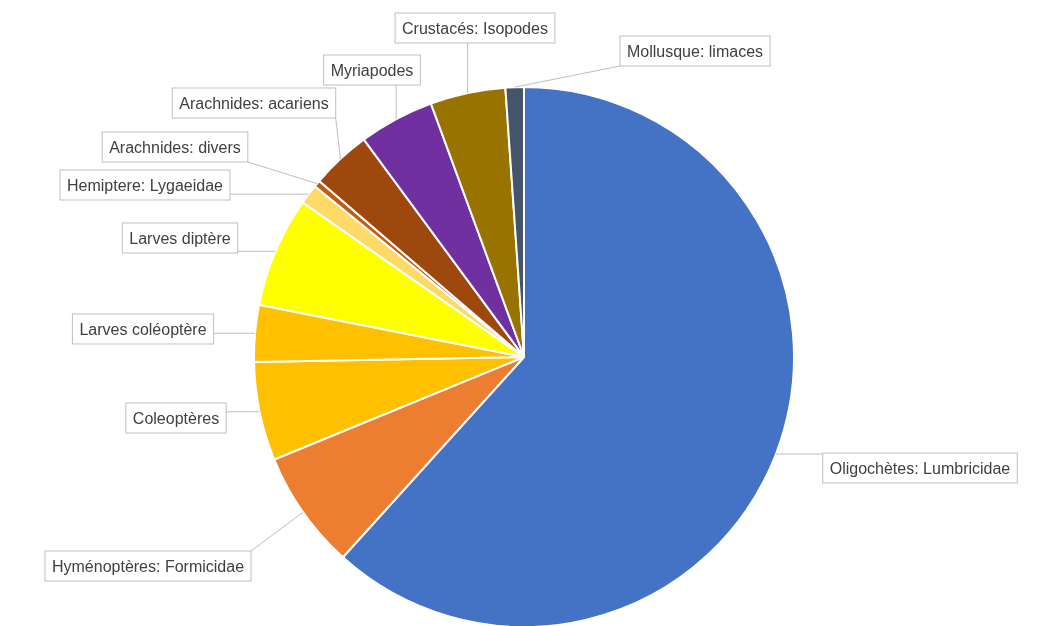 The width and height of the screenshot is (1047, 626). What do you see at coordinates (920, 468) in the screenshot?
I see `slice-label: Oligochètes: Lumbricidae` at bounding box center [920, 468].